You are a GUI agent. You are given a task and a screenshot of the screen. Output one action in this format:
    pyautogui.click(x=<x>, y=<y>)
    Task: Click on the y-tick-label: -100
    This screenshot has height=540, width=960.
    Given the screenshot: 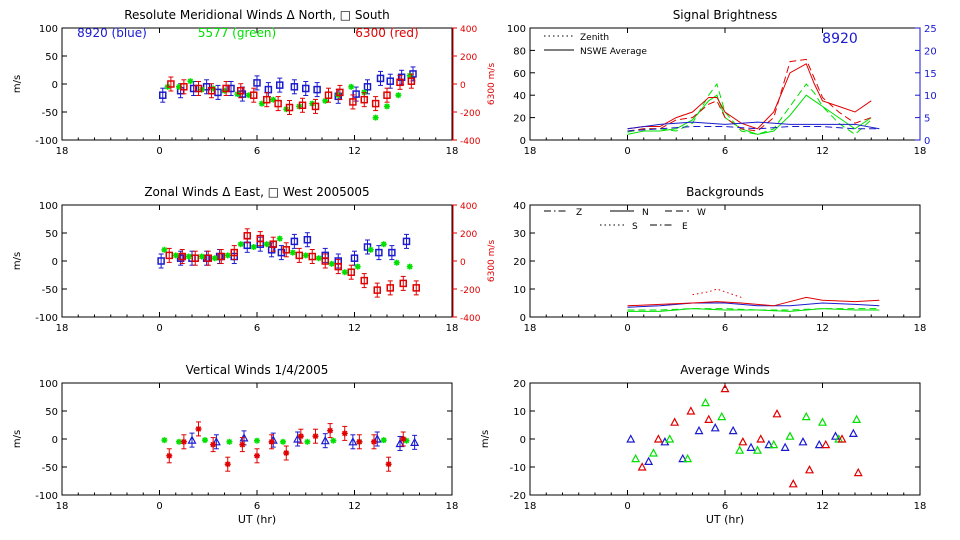 What is the action you would take?
    pyautogui.click(x=46, y=318)
    